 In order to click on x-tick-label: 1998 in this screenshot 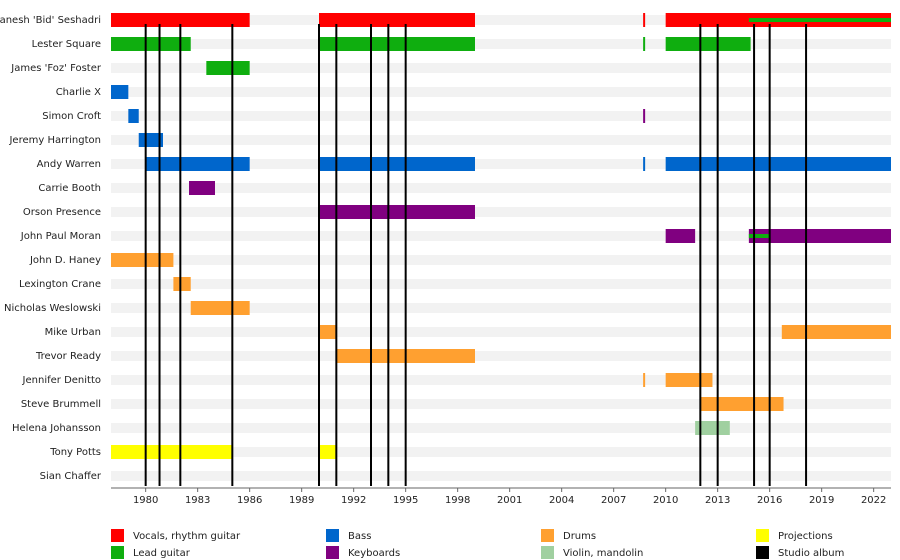, I will do `click(457, 500)`.